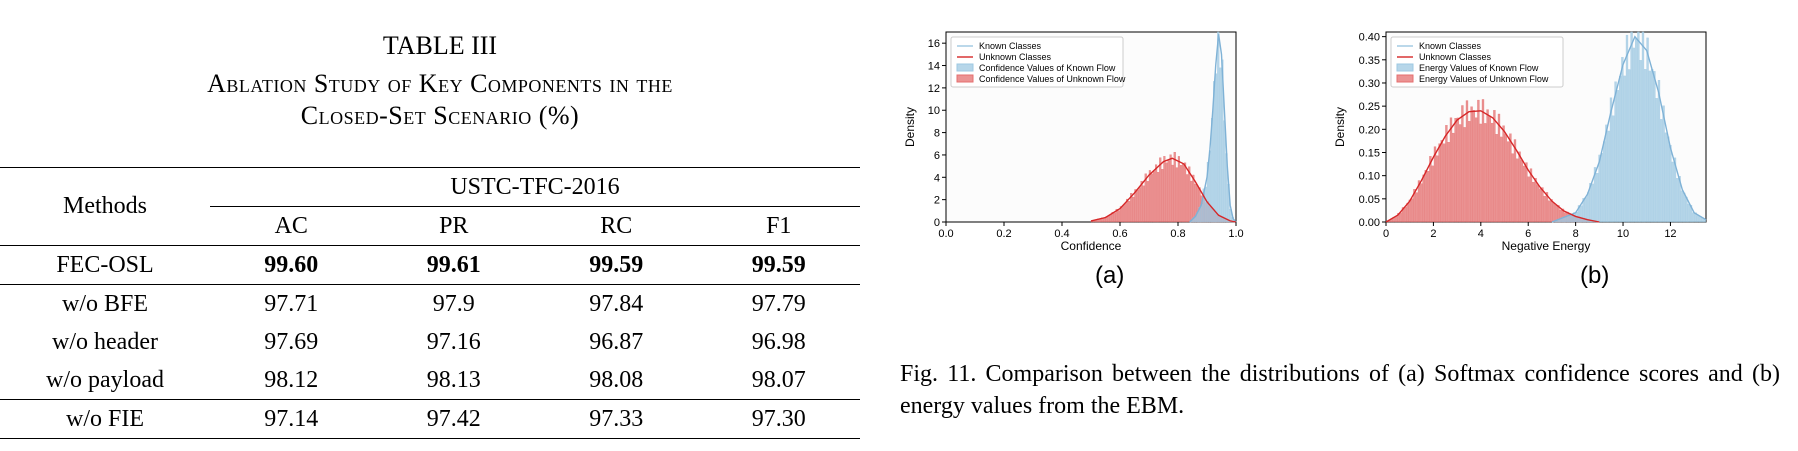  I want to click on y-tick-label: 0.20, so click(1369, 130).